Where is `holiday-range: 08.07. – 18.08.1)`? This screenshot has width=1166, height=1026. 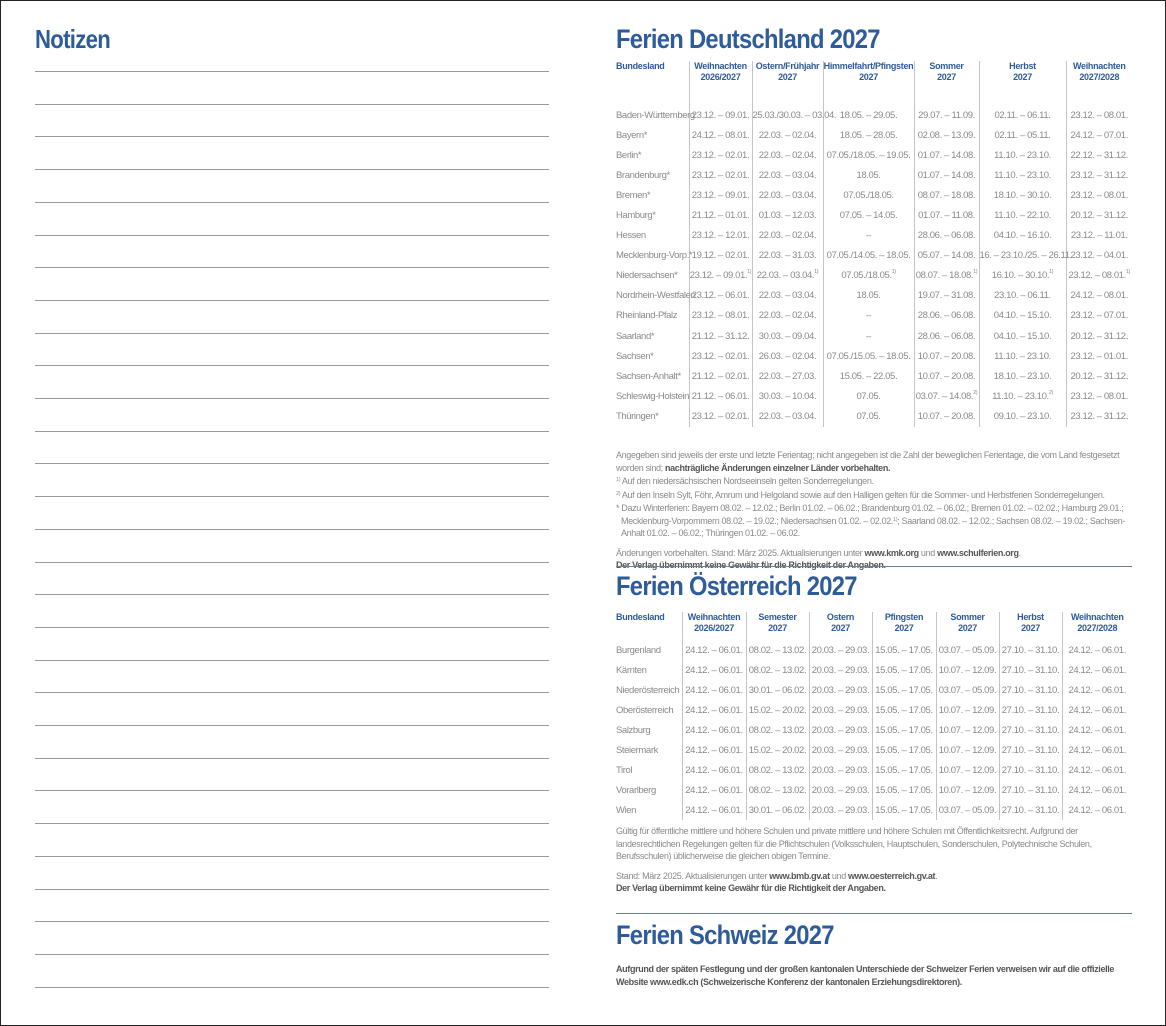
holiday-range: 08.07. – 18.08.1) is located at coordinates (946, 275).